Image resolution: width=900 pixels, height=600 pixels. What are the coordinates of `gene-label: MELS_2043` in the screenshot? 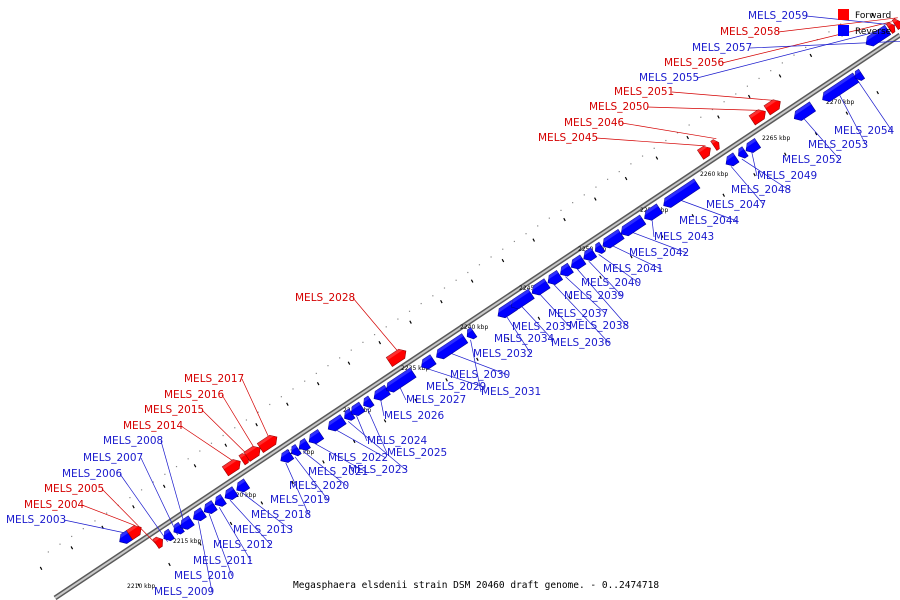 It's located at (684, 237).